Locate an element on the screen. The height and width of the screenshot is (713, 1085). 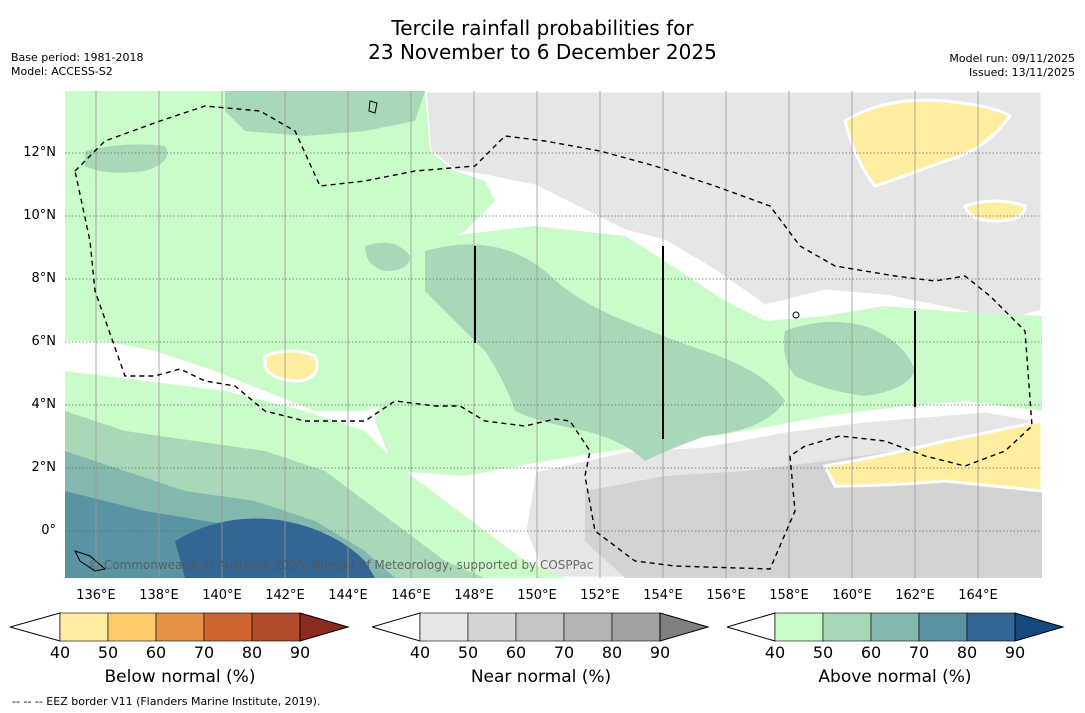
below-normal-northeast-blob is located at coordinates (928, 143).